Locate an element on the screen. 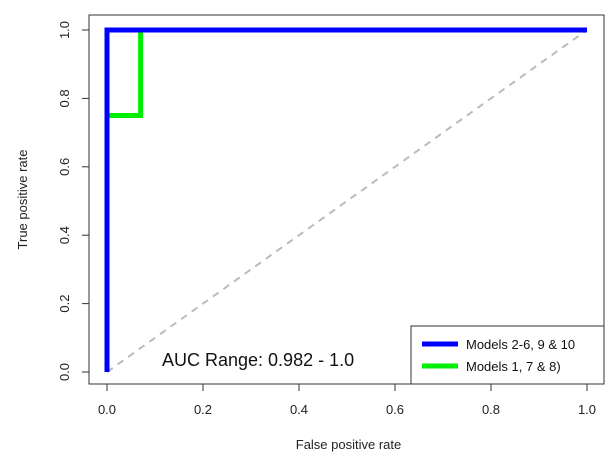 This screenshot has width=605, height=462. legend: Models 2-6, 9 & 10 Models 1, 7 & 8) is located at coordinates (507, 355).